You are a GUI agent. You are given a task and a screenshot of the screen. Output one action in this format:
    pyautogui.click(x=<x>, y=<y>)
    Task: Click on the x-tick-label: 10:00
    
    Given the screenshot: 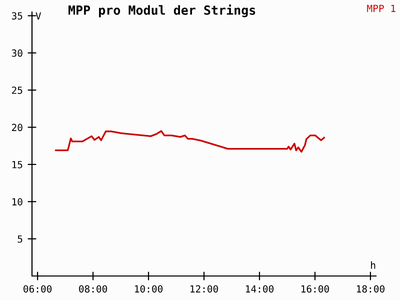 What is the action you would take?
    pyautogui.click(x=149, y=289)
    